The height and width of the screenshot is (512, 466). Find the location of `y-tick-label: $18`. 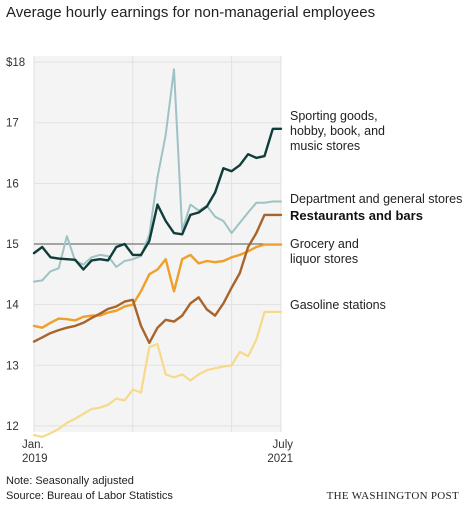

y-tick-label: $18 is located at coordinates (15, 63).